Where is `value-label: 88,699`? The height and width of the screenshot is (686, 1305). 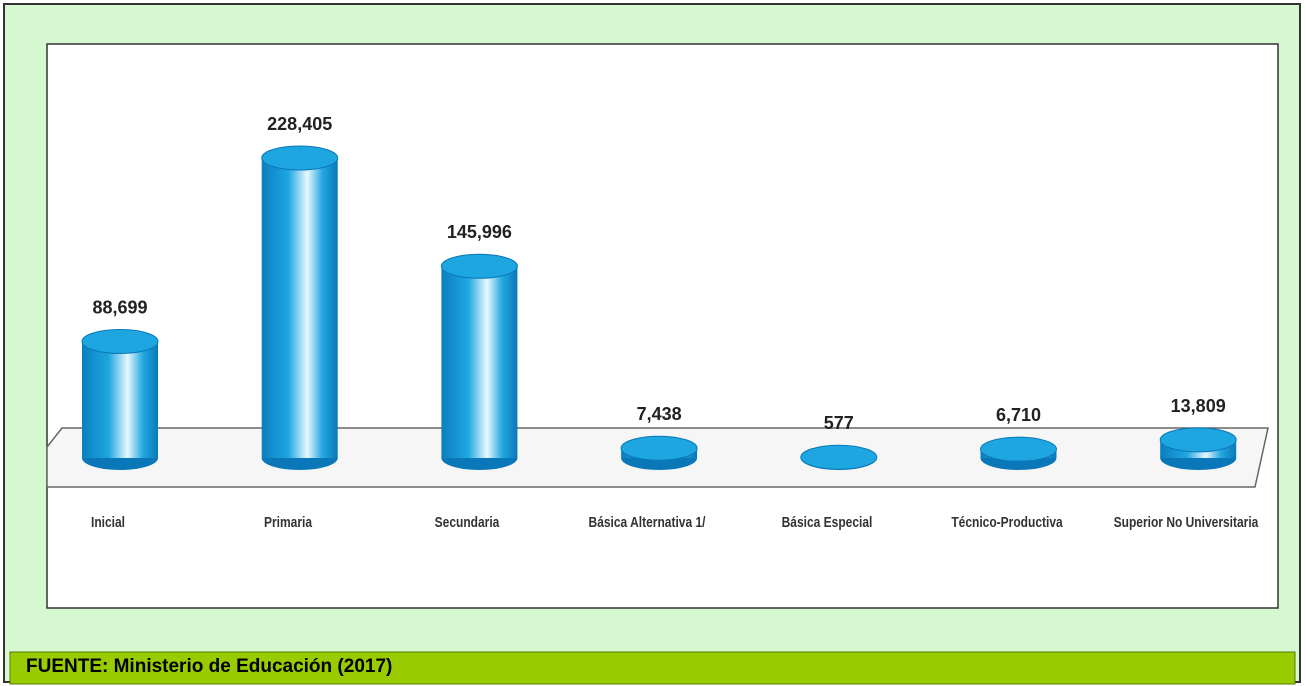
value-label: 88,699 is located at coordinates (119, 307).